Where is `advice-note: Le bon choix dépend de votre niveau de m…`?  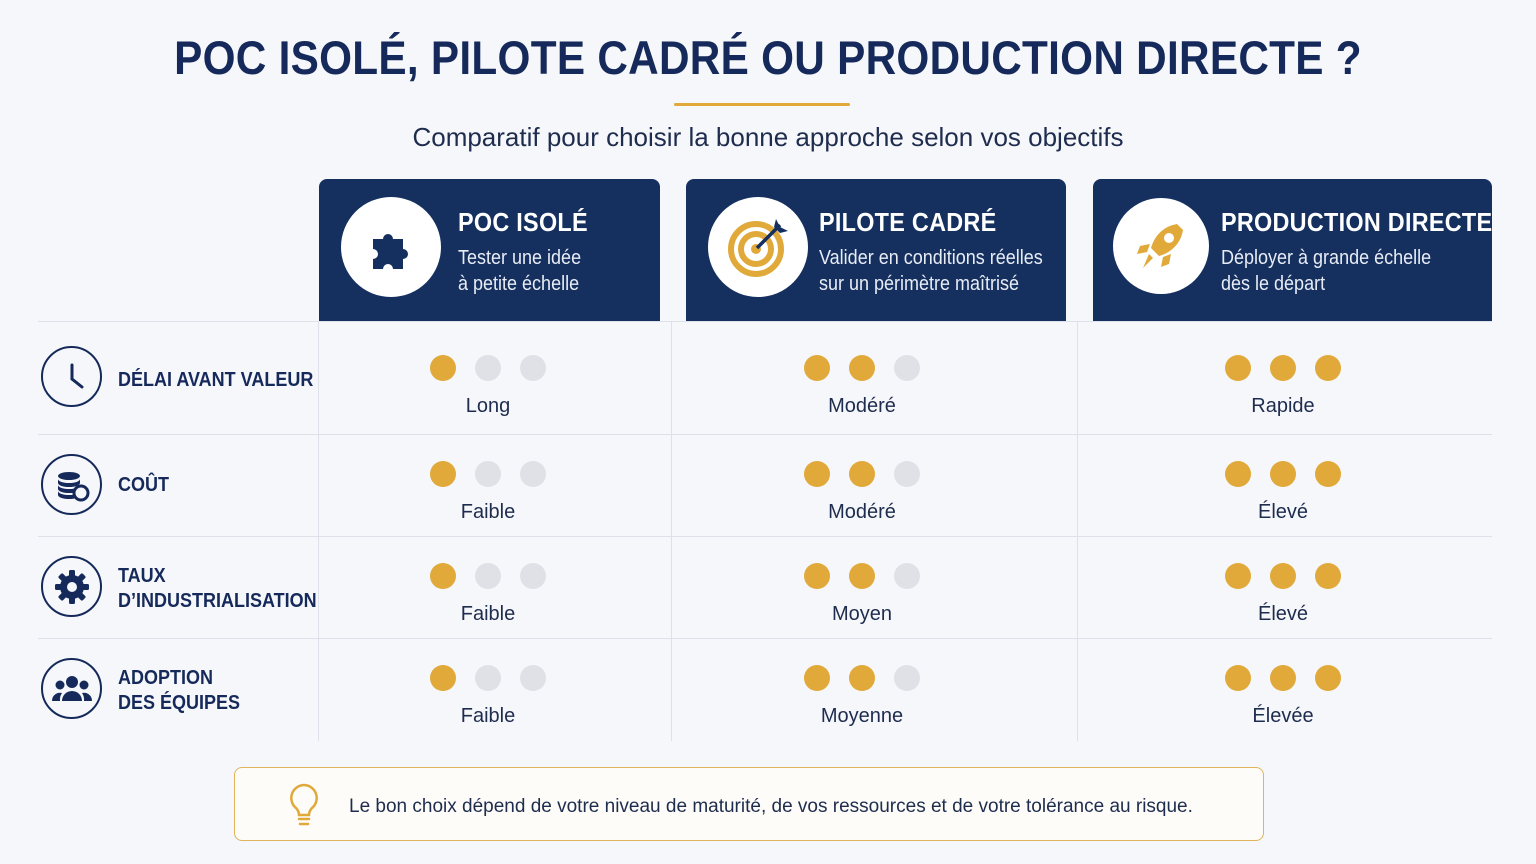
advice-note: Le bon choix dépend de votre niveau de m… is located at coordinates (749, 804).